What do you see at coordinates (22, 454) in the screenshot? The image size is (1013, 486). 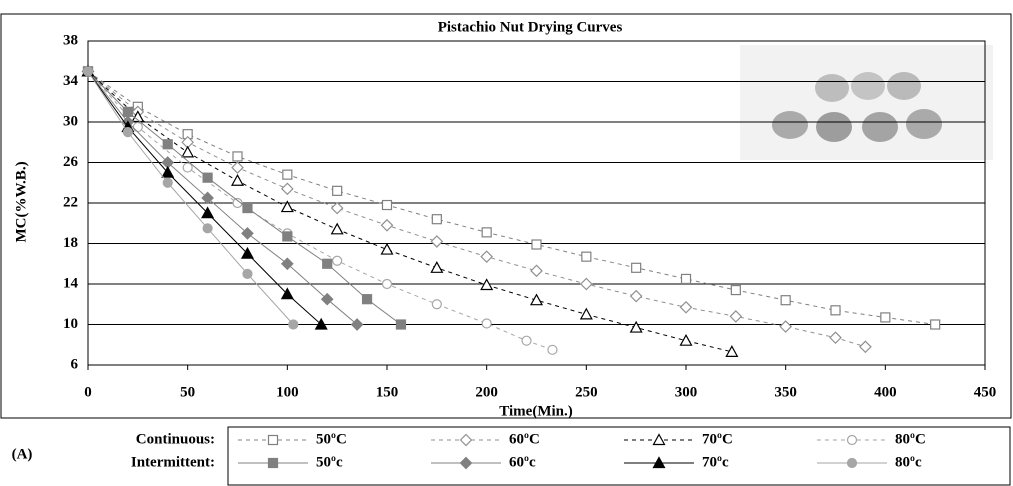 I see `panel-label: (A)` at bounding box center [22, 454].